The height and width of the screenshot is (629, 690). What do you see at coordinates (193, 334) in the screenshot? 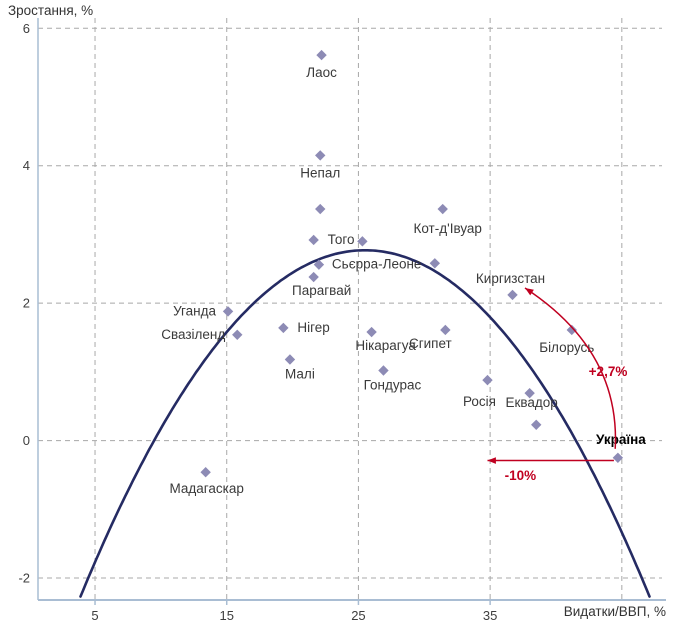
I see `point-label: Свазіленд` at bounding box center [193, 334].